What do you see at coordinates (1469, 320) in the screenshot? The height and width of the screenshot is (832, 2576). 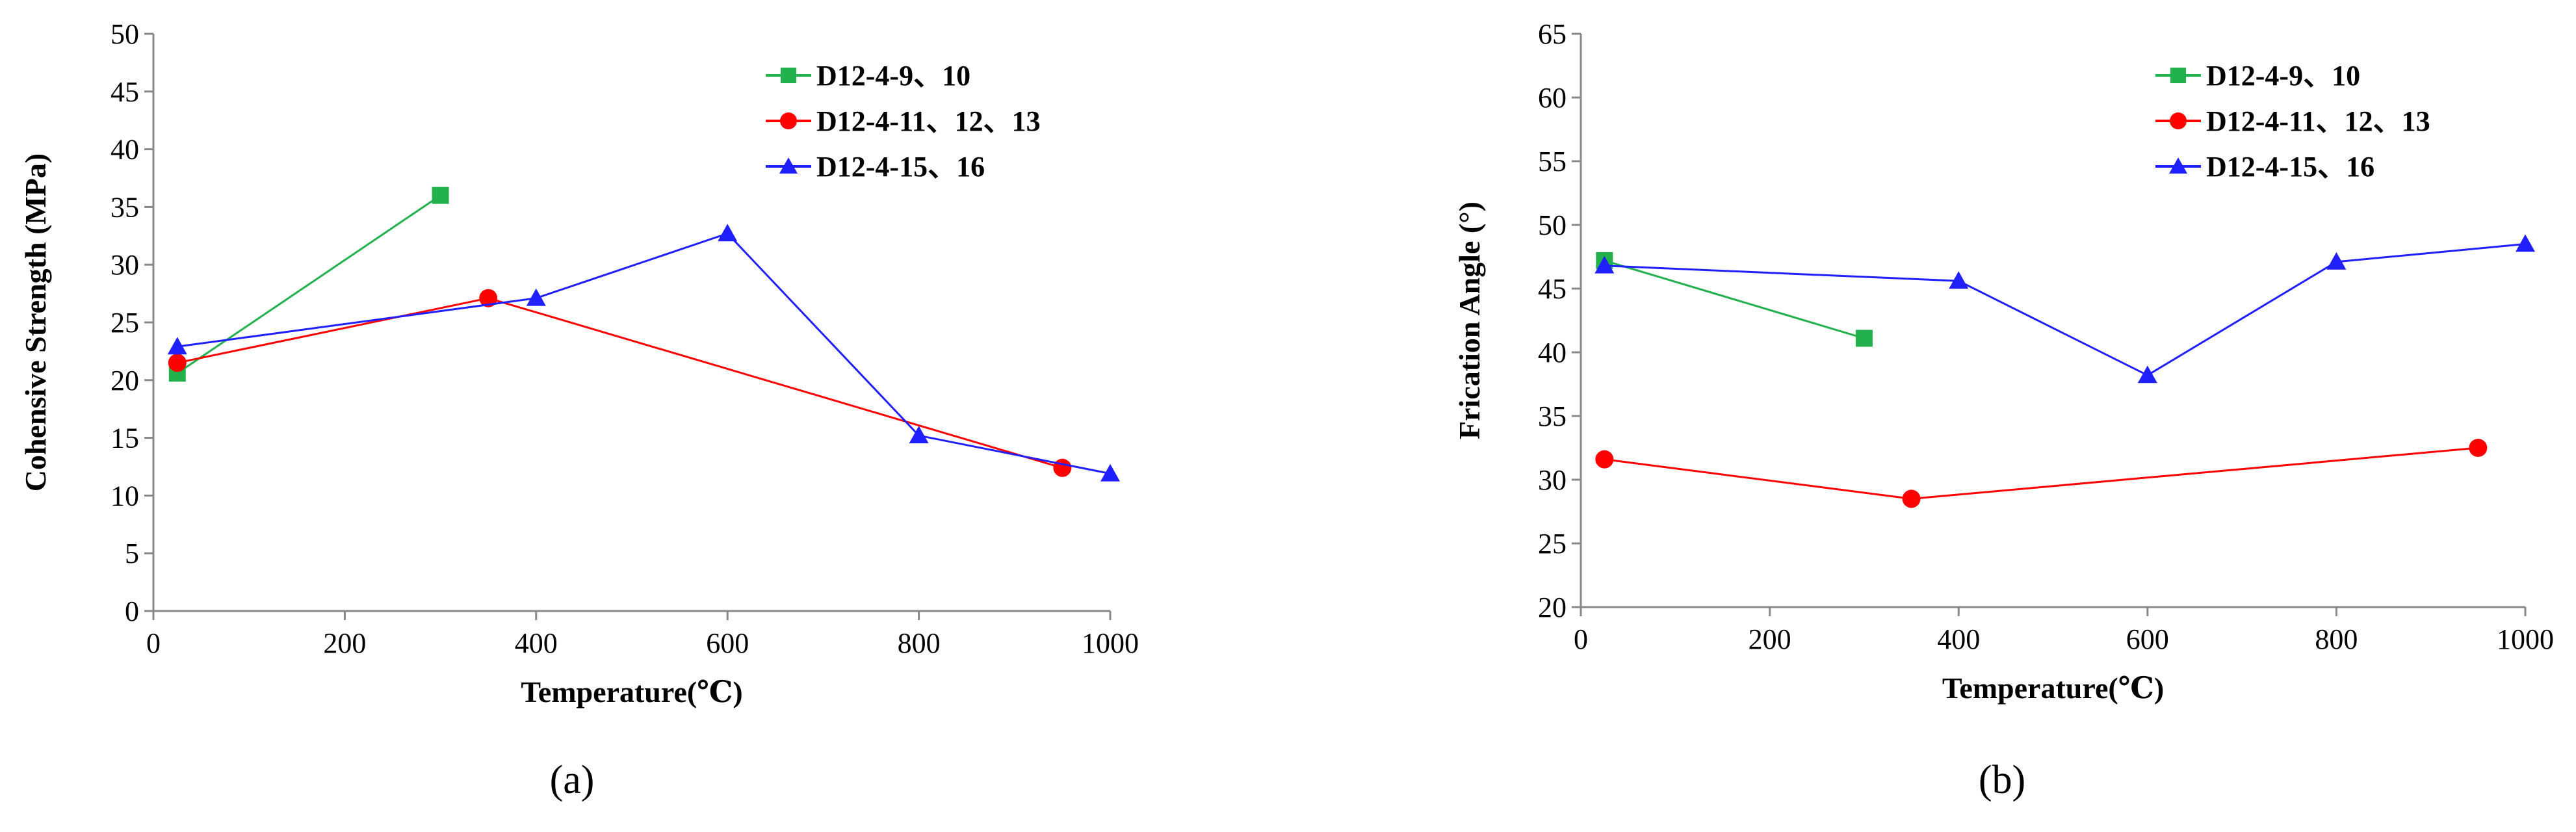 I see `y-axis-label: Frication Angle (°)` at bounding box center [1469, 320].